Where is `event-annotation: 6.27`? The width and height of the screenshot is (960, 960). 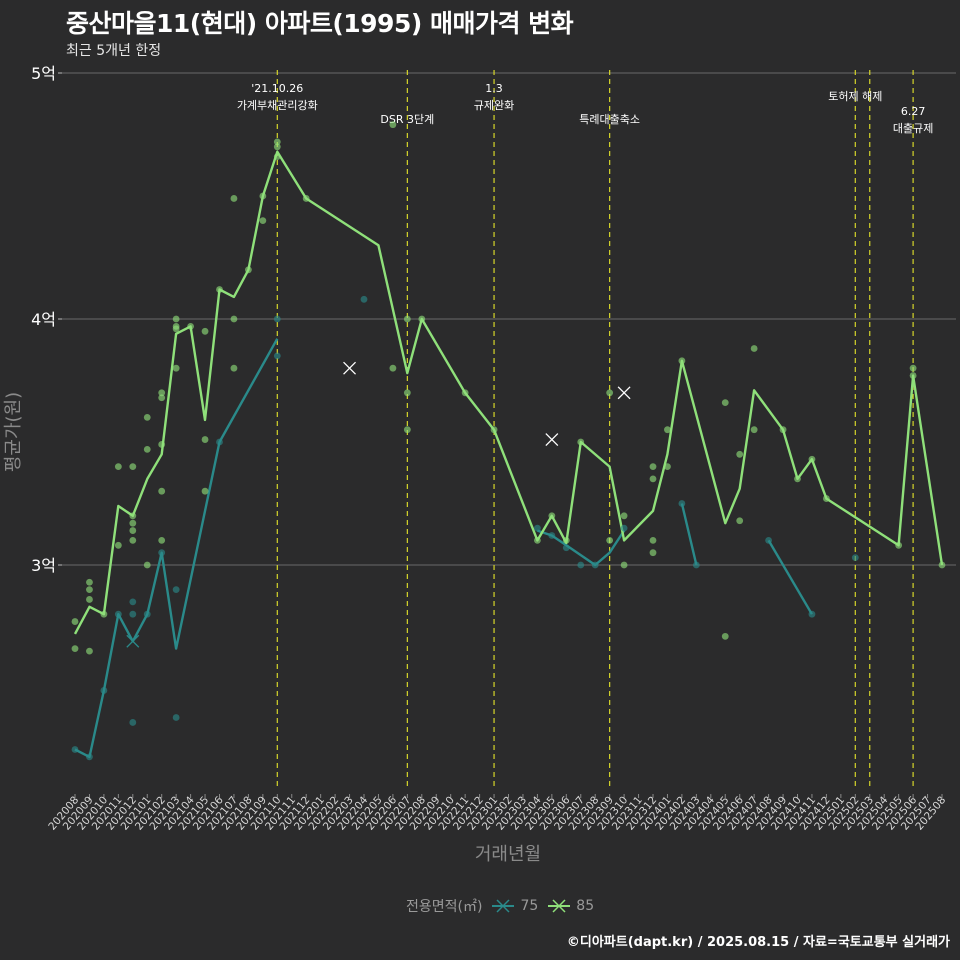 event-annotation: 6.27 is located at coordinates (913, 111).